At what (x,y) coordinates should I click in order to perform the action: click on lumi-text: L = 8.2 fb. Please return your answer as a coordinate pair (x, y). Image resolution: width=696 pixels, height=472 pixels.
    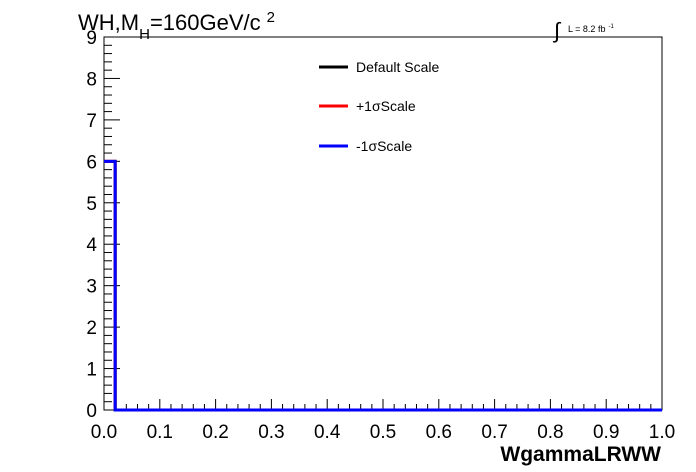
    Looking at the image, I should click on (586, 29).